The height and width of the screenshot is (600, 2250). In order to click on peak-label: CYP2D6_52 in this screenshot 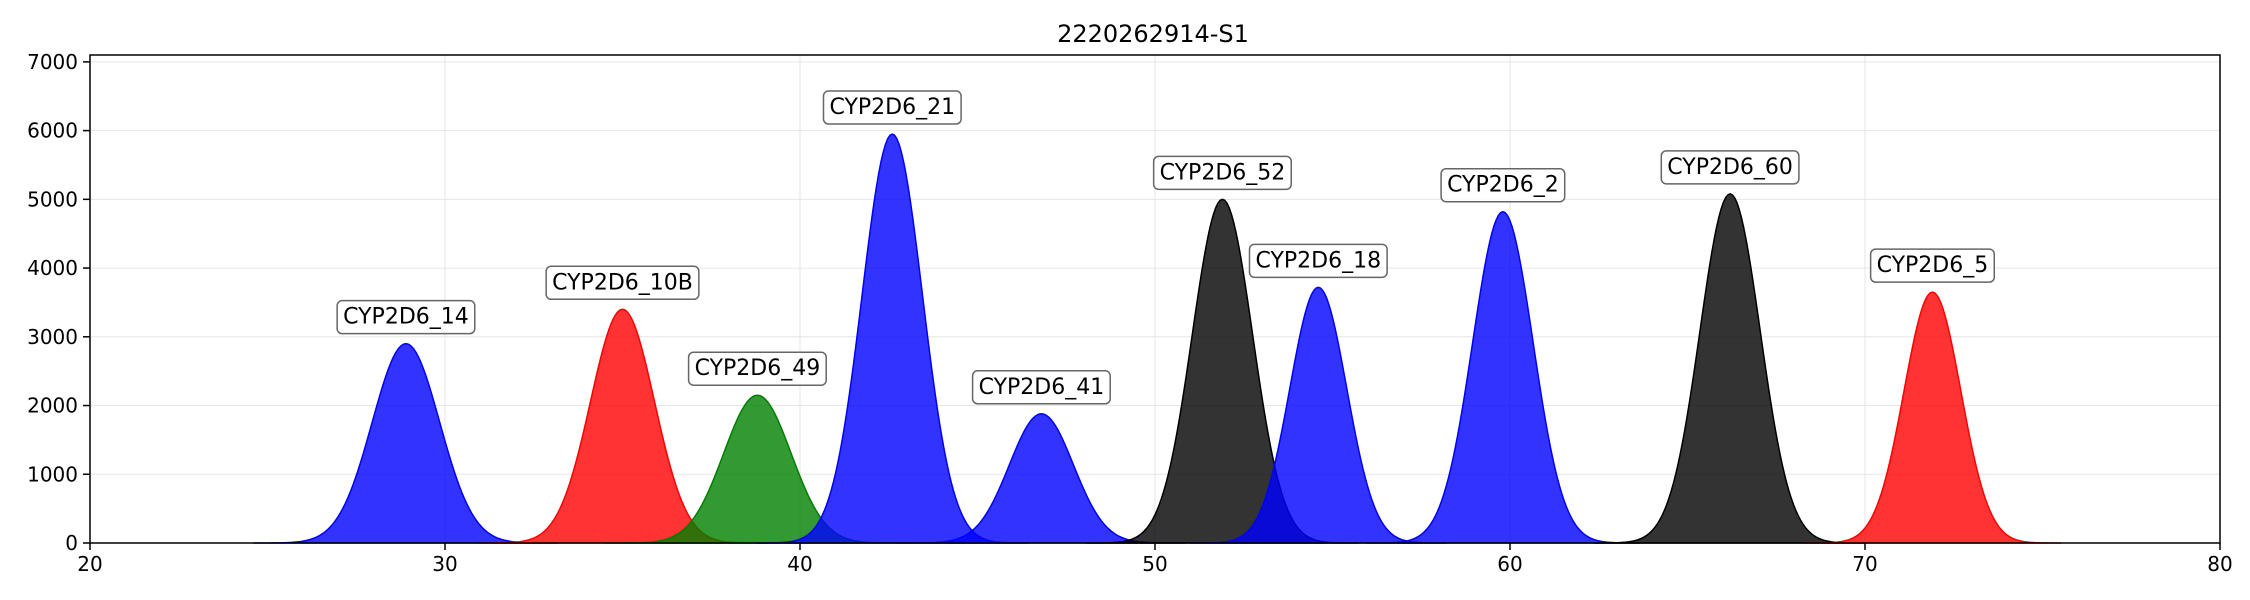, I will do `click(1223, 172)`.